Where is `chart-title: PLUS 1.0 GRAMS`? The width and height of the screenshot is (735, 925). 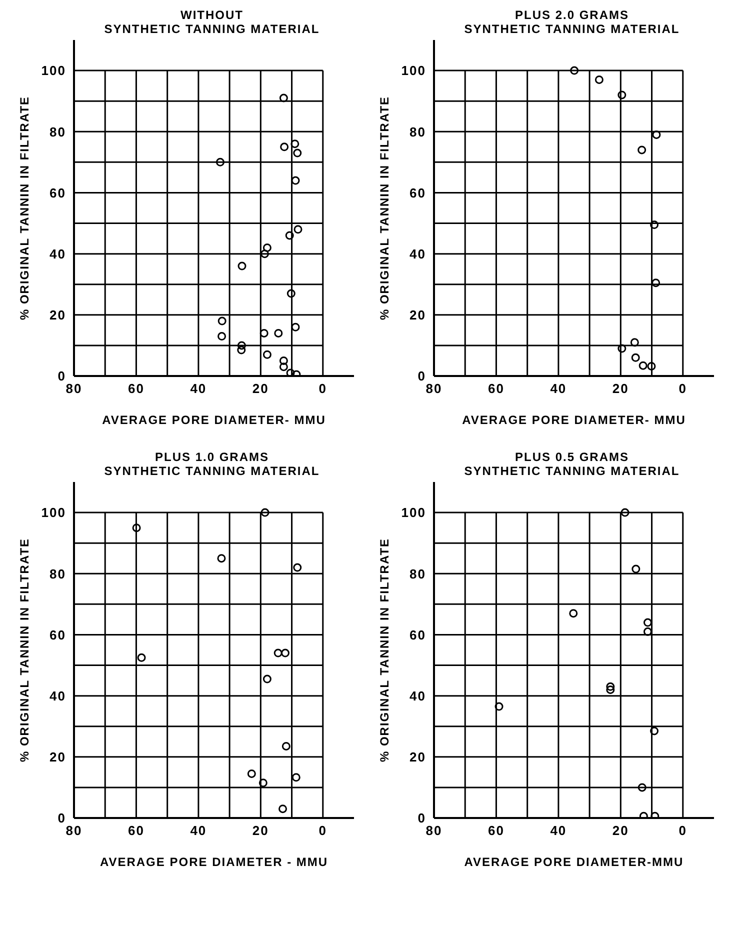 chart-title: PLUS 1.0 GRAMS is located at coordinates (212, 457).